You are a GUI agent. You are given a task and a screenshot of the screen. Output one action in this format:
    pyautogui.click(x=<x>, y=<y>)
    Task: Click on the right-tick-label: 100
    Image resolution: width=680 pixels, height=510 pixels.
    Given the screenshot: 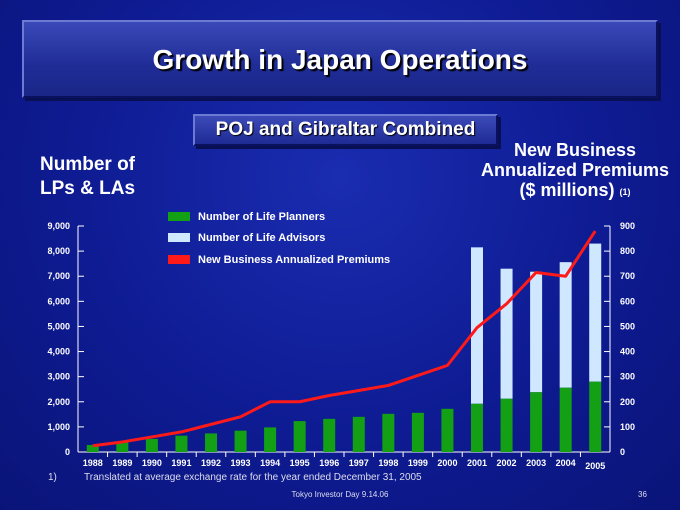 What is the action you would take?
    pyautogui.click(x=627, y=427)
    